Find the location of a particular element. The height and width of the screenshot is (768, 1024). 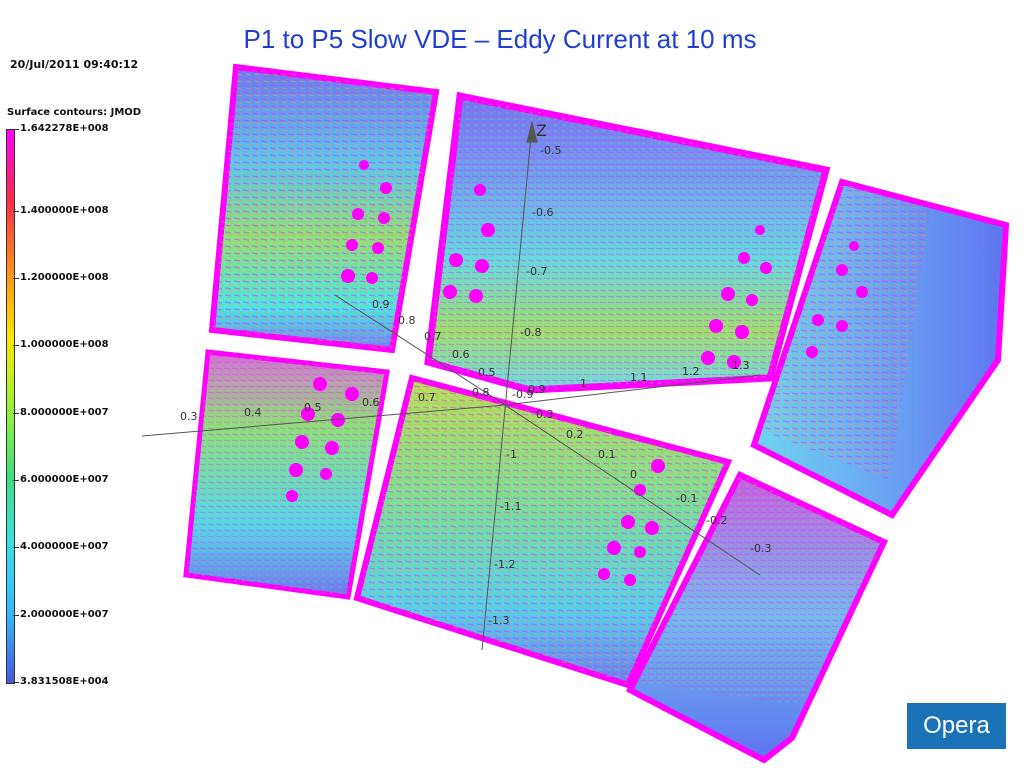

y-tick: 0.6 is located at coordinates (461, 354).